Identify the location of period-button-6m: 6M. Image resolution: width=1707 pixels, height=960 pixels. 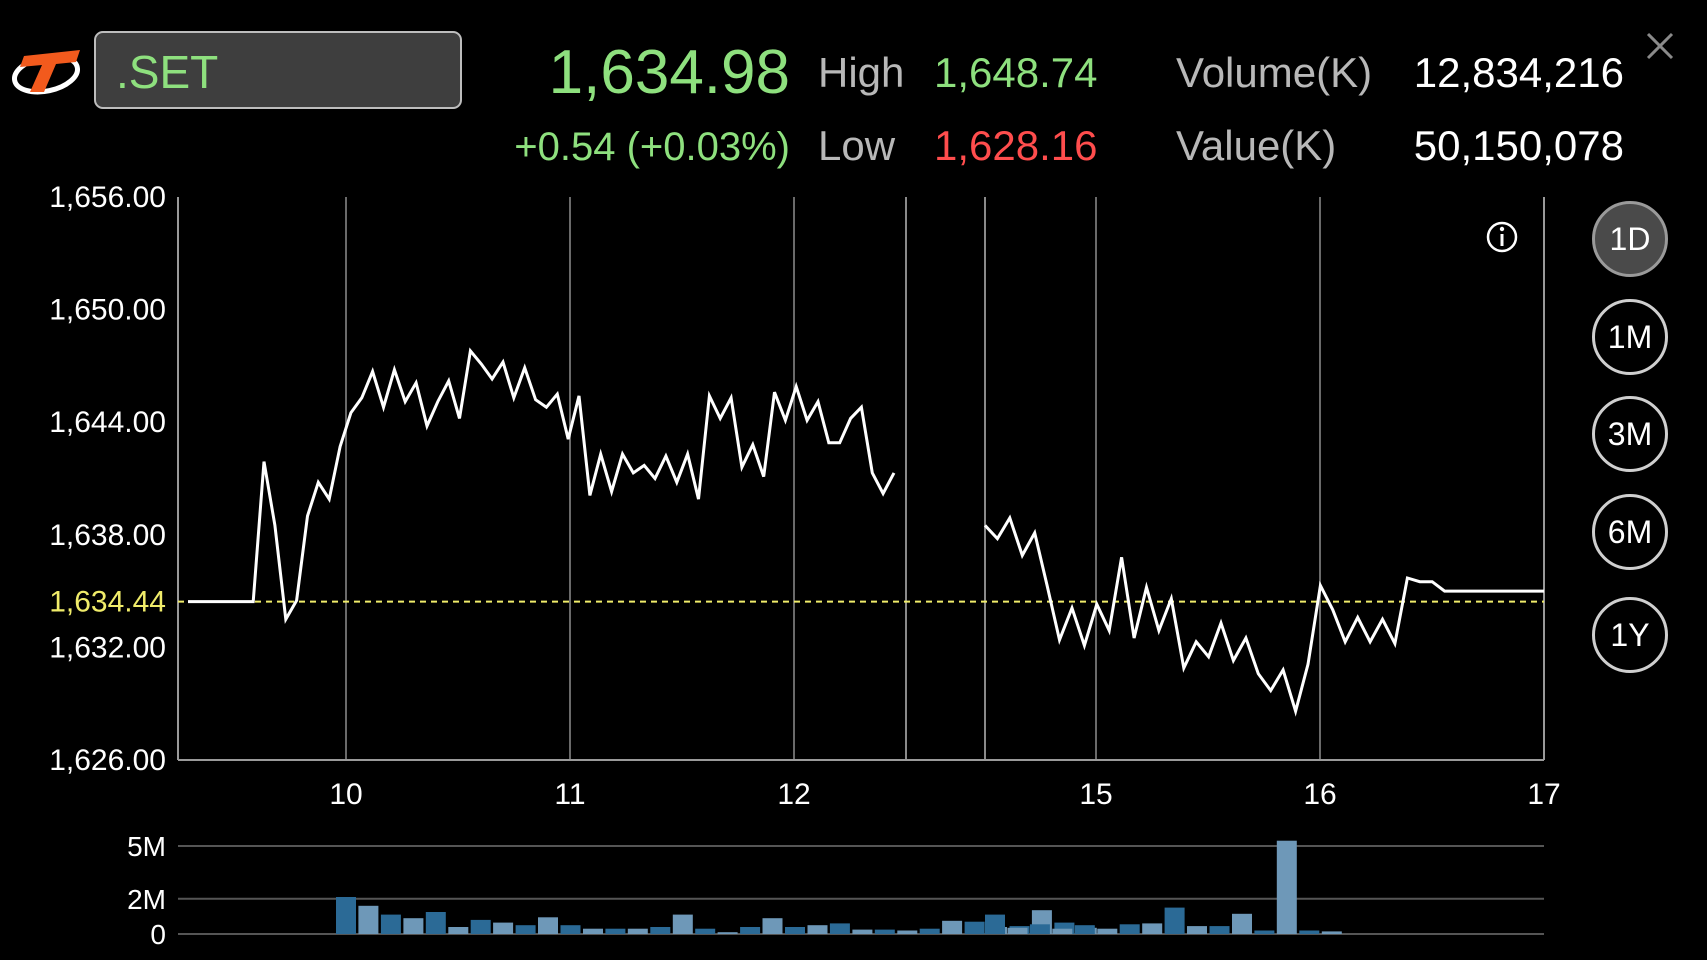
(1630, 532).